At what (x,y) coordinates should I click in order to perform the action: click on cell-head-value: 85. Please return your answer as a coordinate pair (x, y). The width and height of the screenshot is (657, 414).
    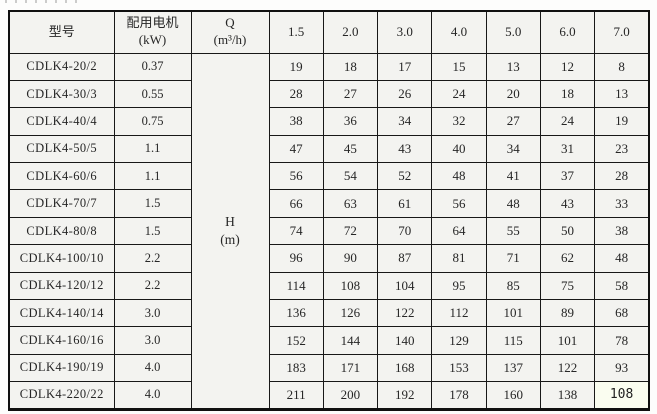
    Looking at the image, I should click on (513, 286).